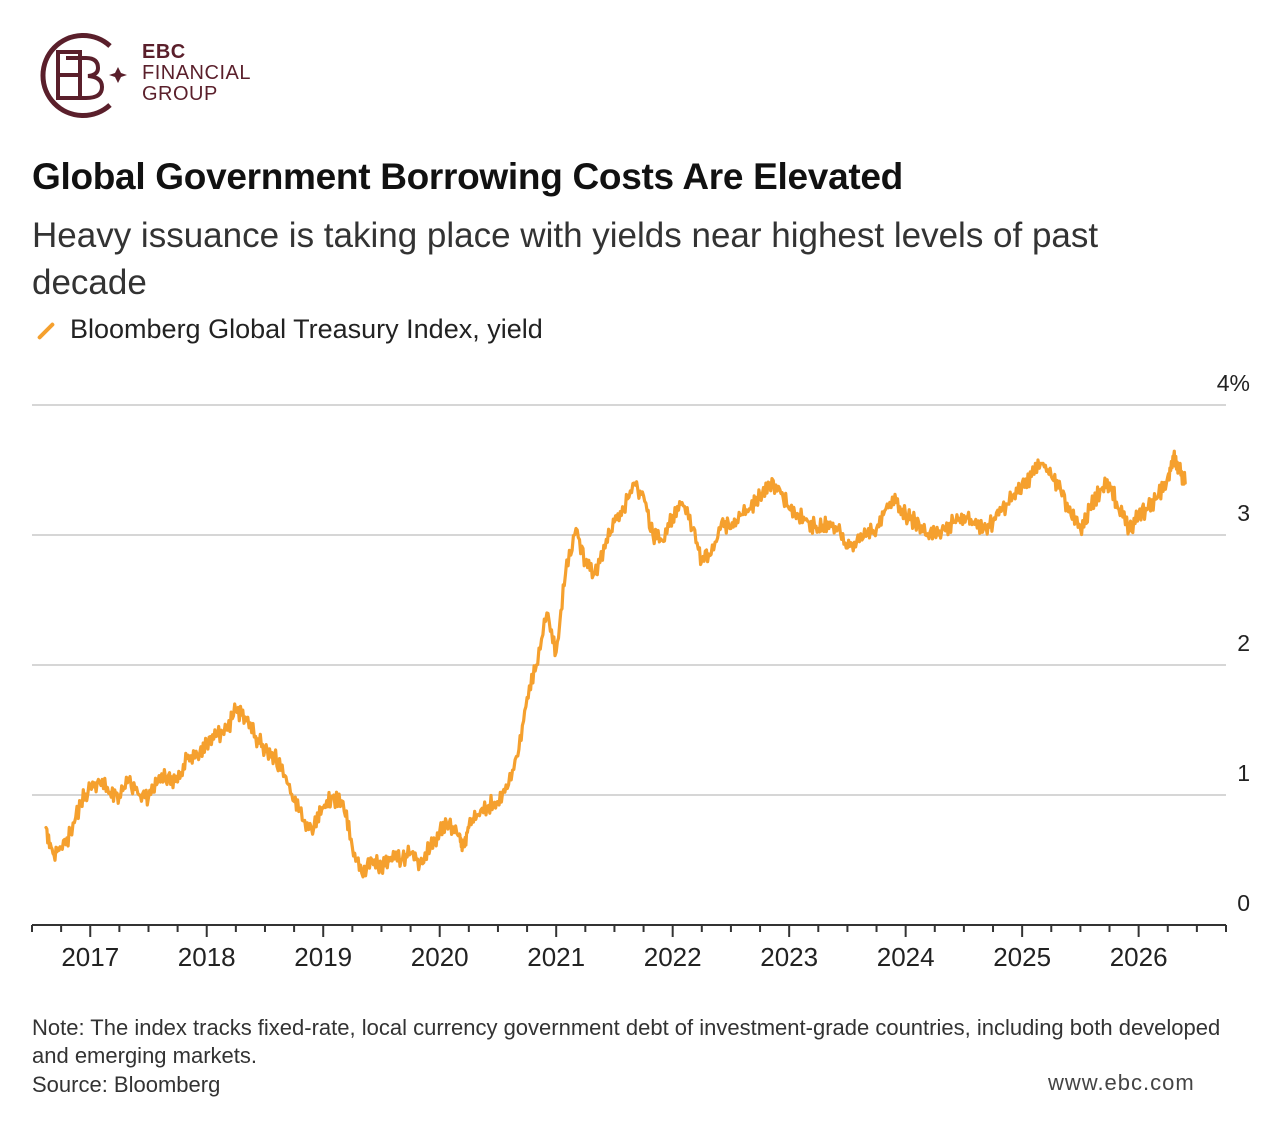  What do you see at coordinates (1139, 957) in the screenshot?
I see `x-tick-label: 2026` at bounding box center [1139, 957].